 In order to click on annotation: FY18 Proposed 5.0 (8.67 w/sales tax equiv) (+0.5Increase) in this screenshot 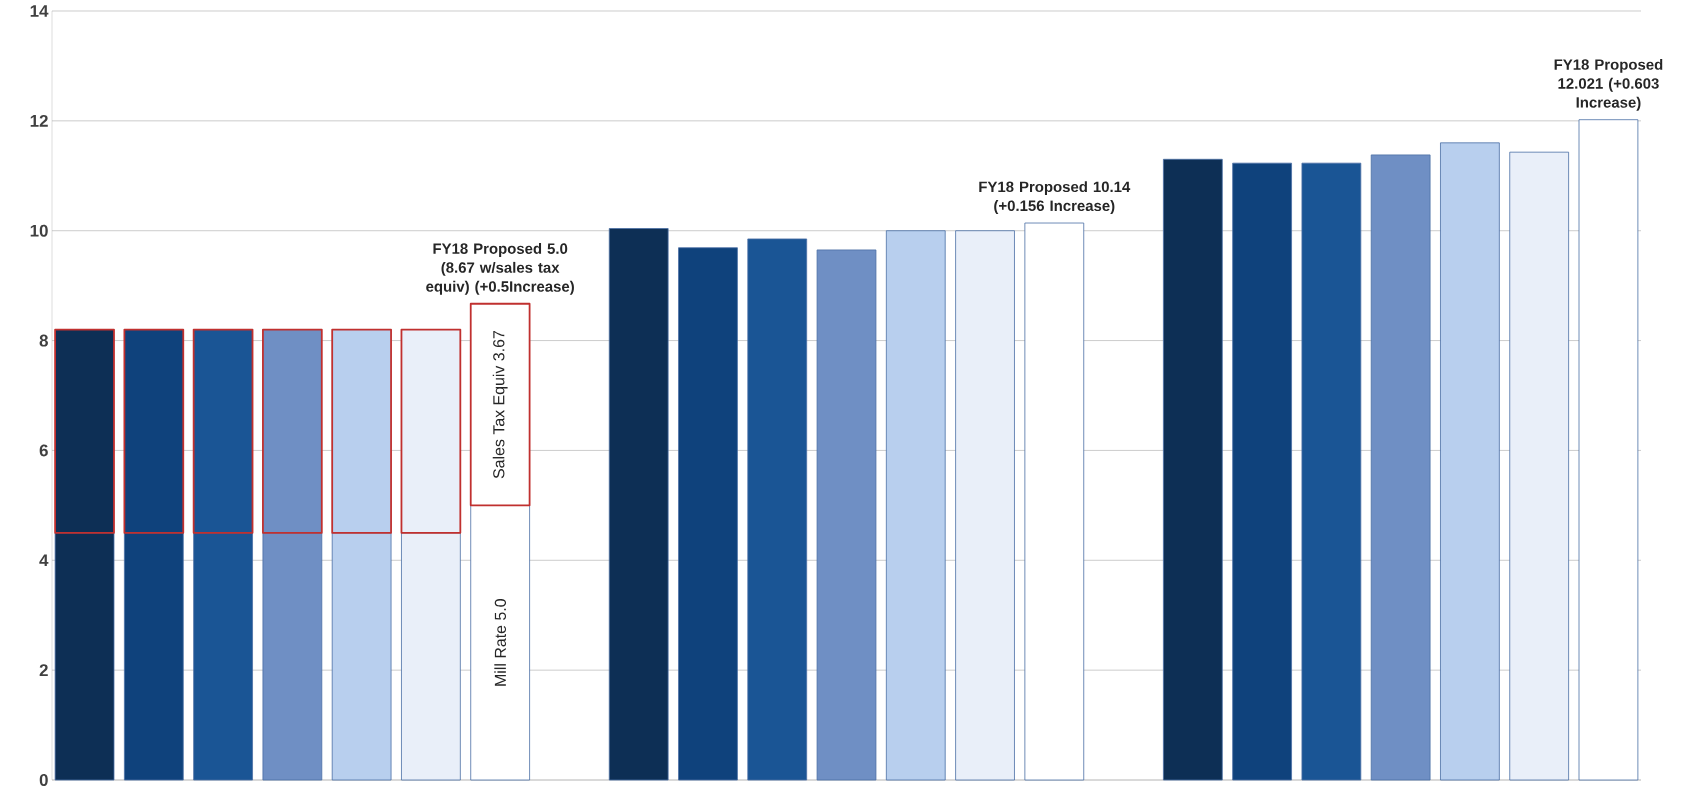, I will do `click(500, 268)`.